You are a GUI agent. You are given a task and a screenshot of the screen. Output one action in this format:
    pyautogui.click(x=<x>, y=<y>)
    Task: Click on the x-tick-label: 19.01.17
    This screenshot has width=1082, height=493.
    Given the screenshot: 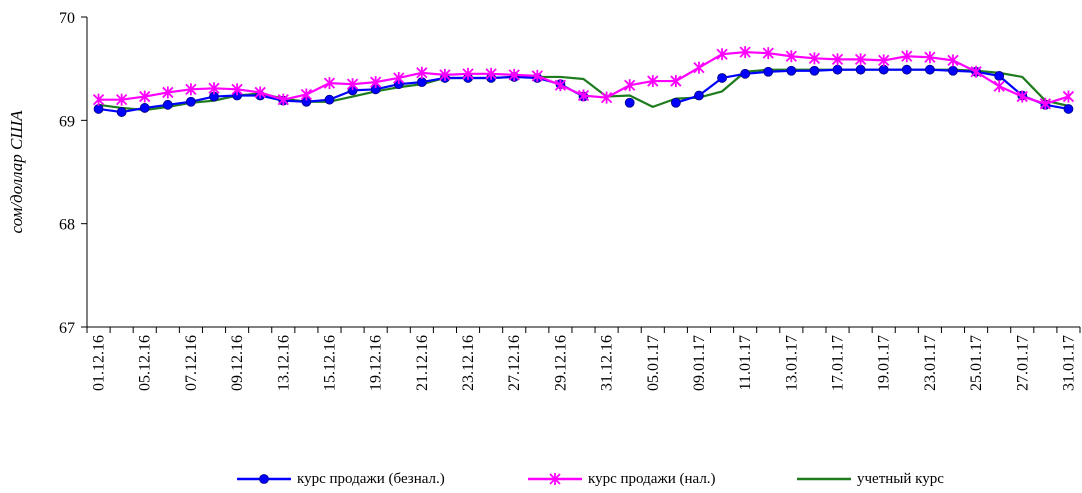 What is the action you would take?
    pyautogui.click(x=884, y=363)
    